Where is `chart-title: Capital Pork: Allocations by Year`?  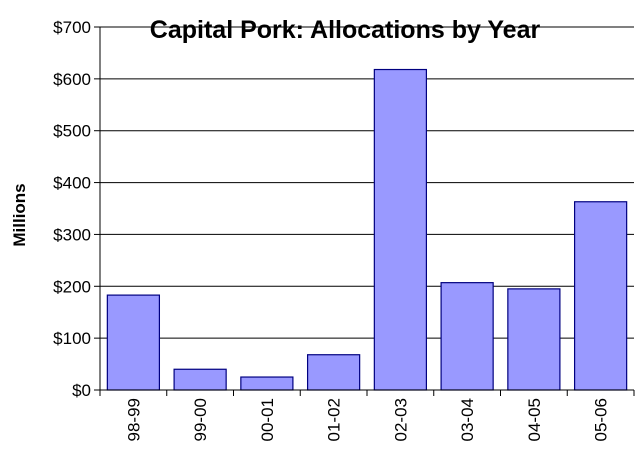 chart-title: Capital Pork: Allocations by Year is located at coordinates (345, 30).